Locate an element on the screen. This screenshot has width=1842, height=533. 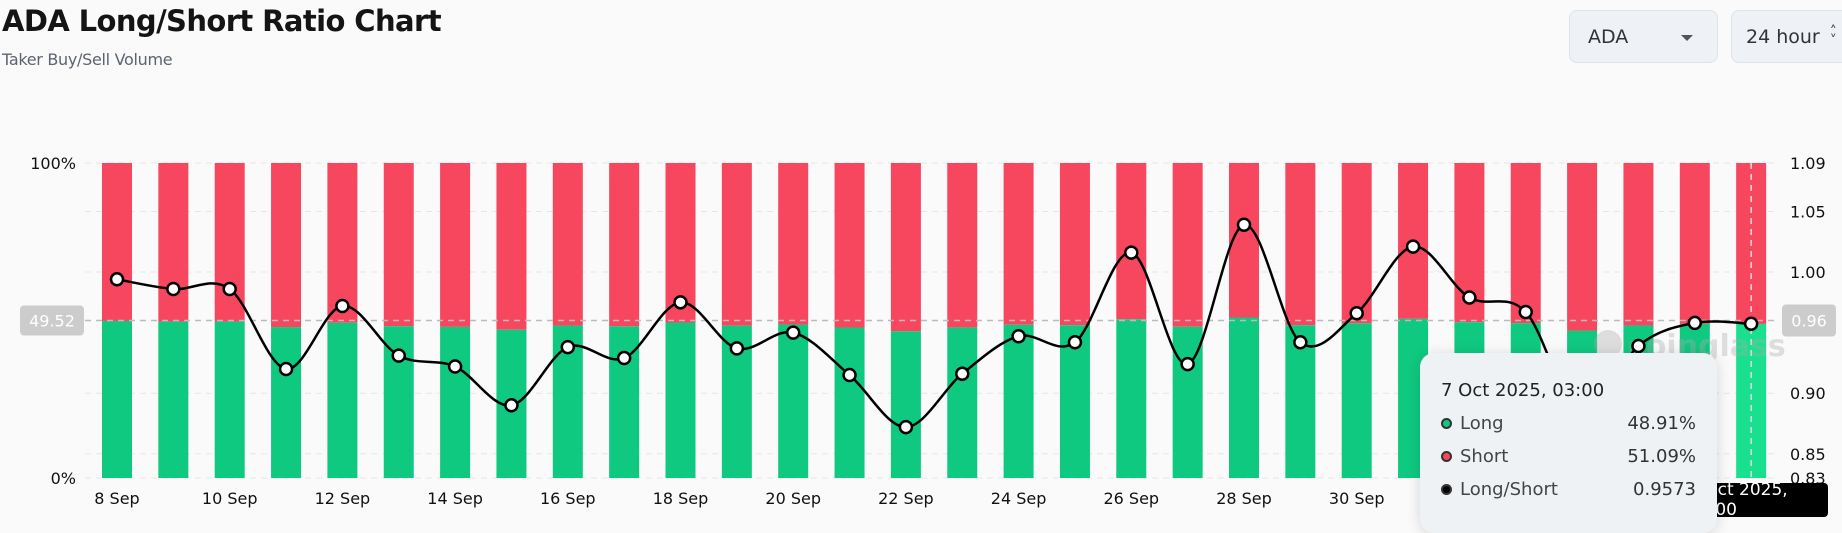
right-axis-tick-label: 1.05 is located at coordinates (1808, 211).